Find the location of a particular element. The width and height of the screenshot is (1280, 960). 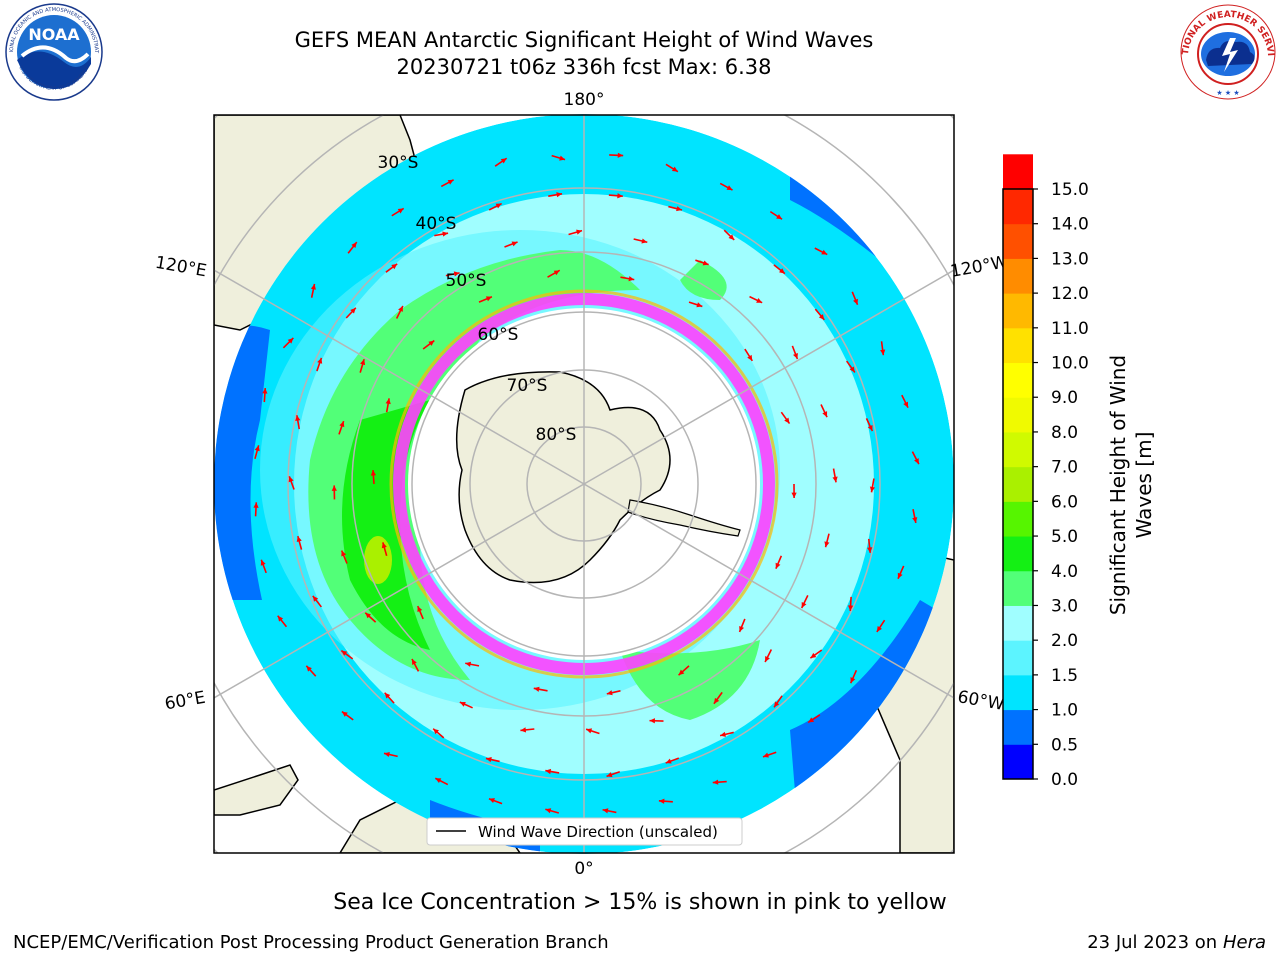

colorbar-tick-label: 1.5 is located at coordinates (1064, 676).